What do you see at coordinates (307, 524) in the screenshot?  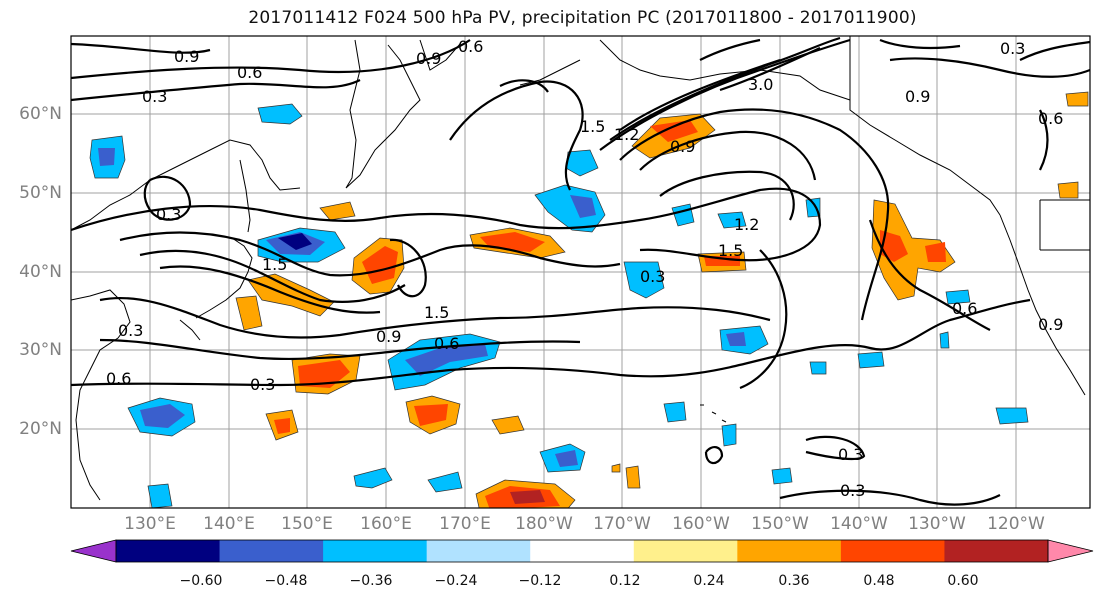 I see `lon-label: 150°E` at bounding box center [307, 524].